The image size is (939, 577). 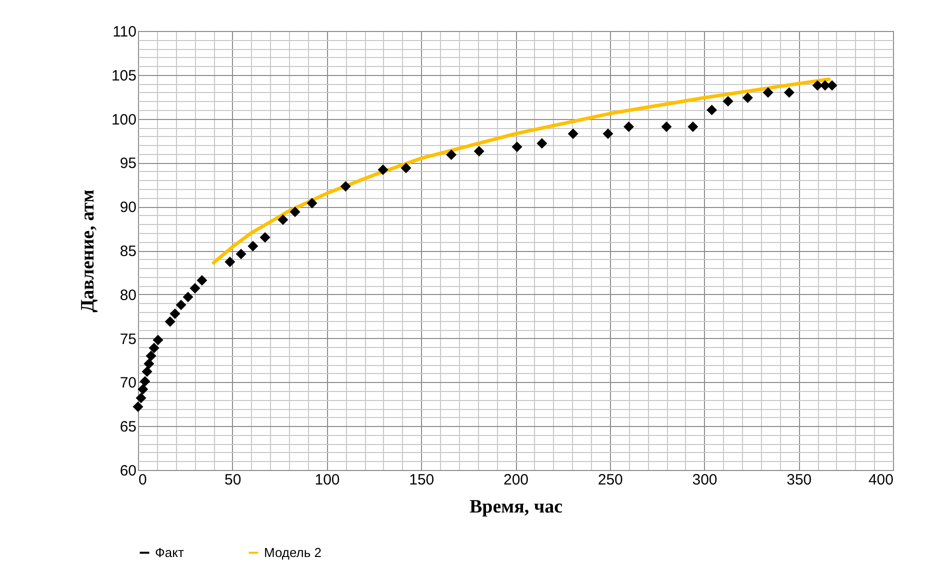 I want to click on y-tick-label: 90, so click(x=128, y=207).